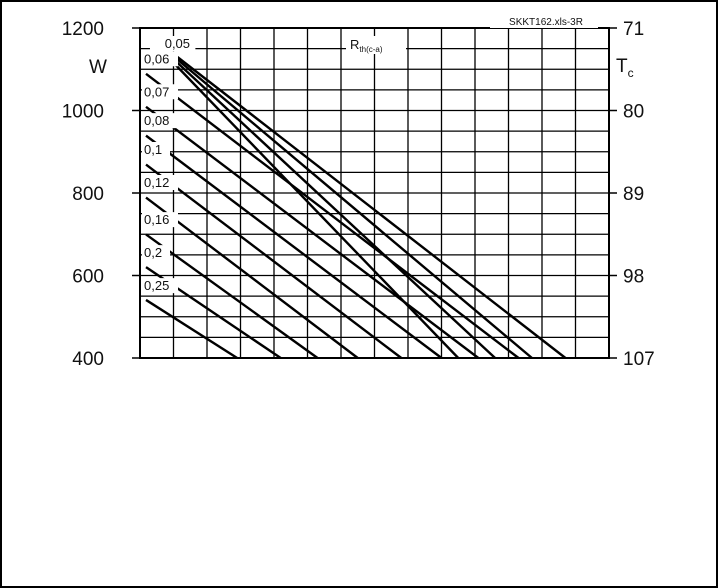 The height and width of the screenshot is (588, 718). What do you see at coordinates (153, 252) in the screenshot?
I see `series-label: 0,2` at bounding box center [153, 252].